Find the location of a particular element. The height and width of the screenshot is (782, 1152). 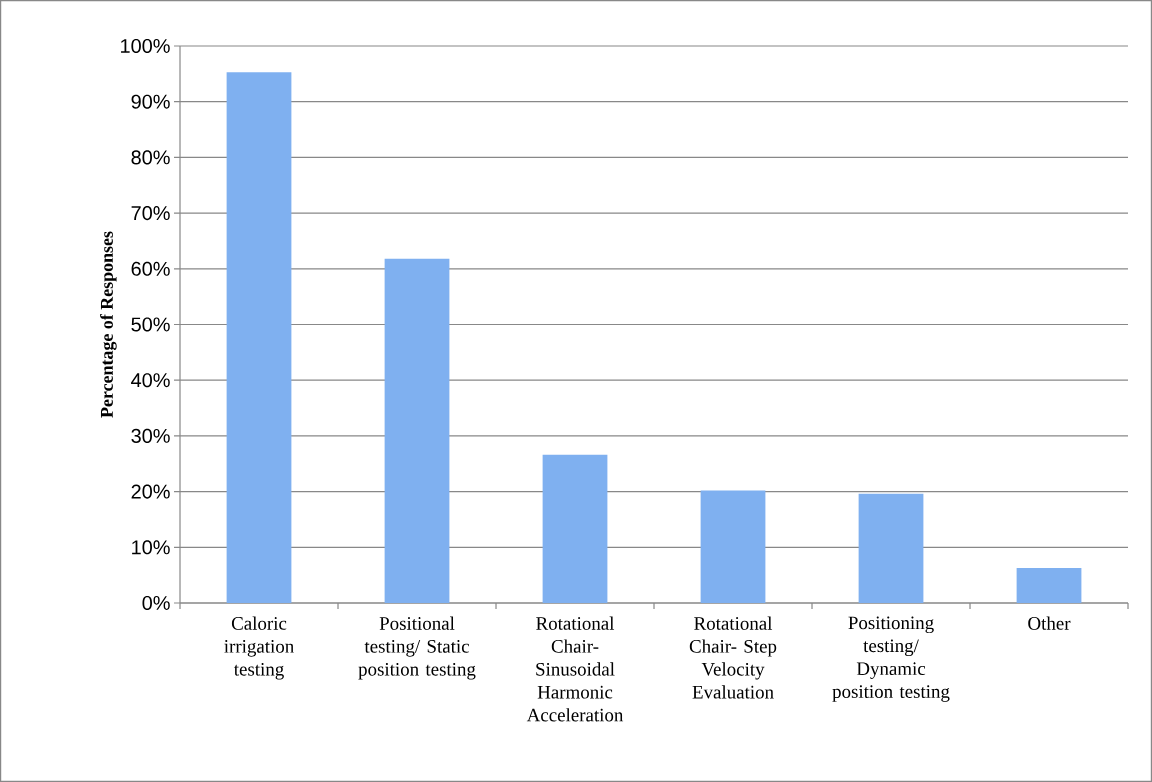

y-tick-label: 60% is located at coordinates (150, 268).